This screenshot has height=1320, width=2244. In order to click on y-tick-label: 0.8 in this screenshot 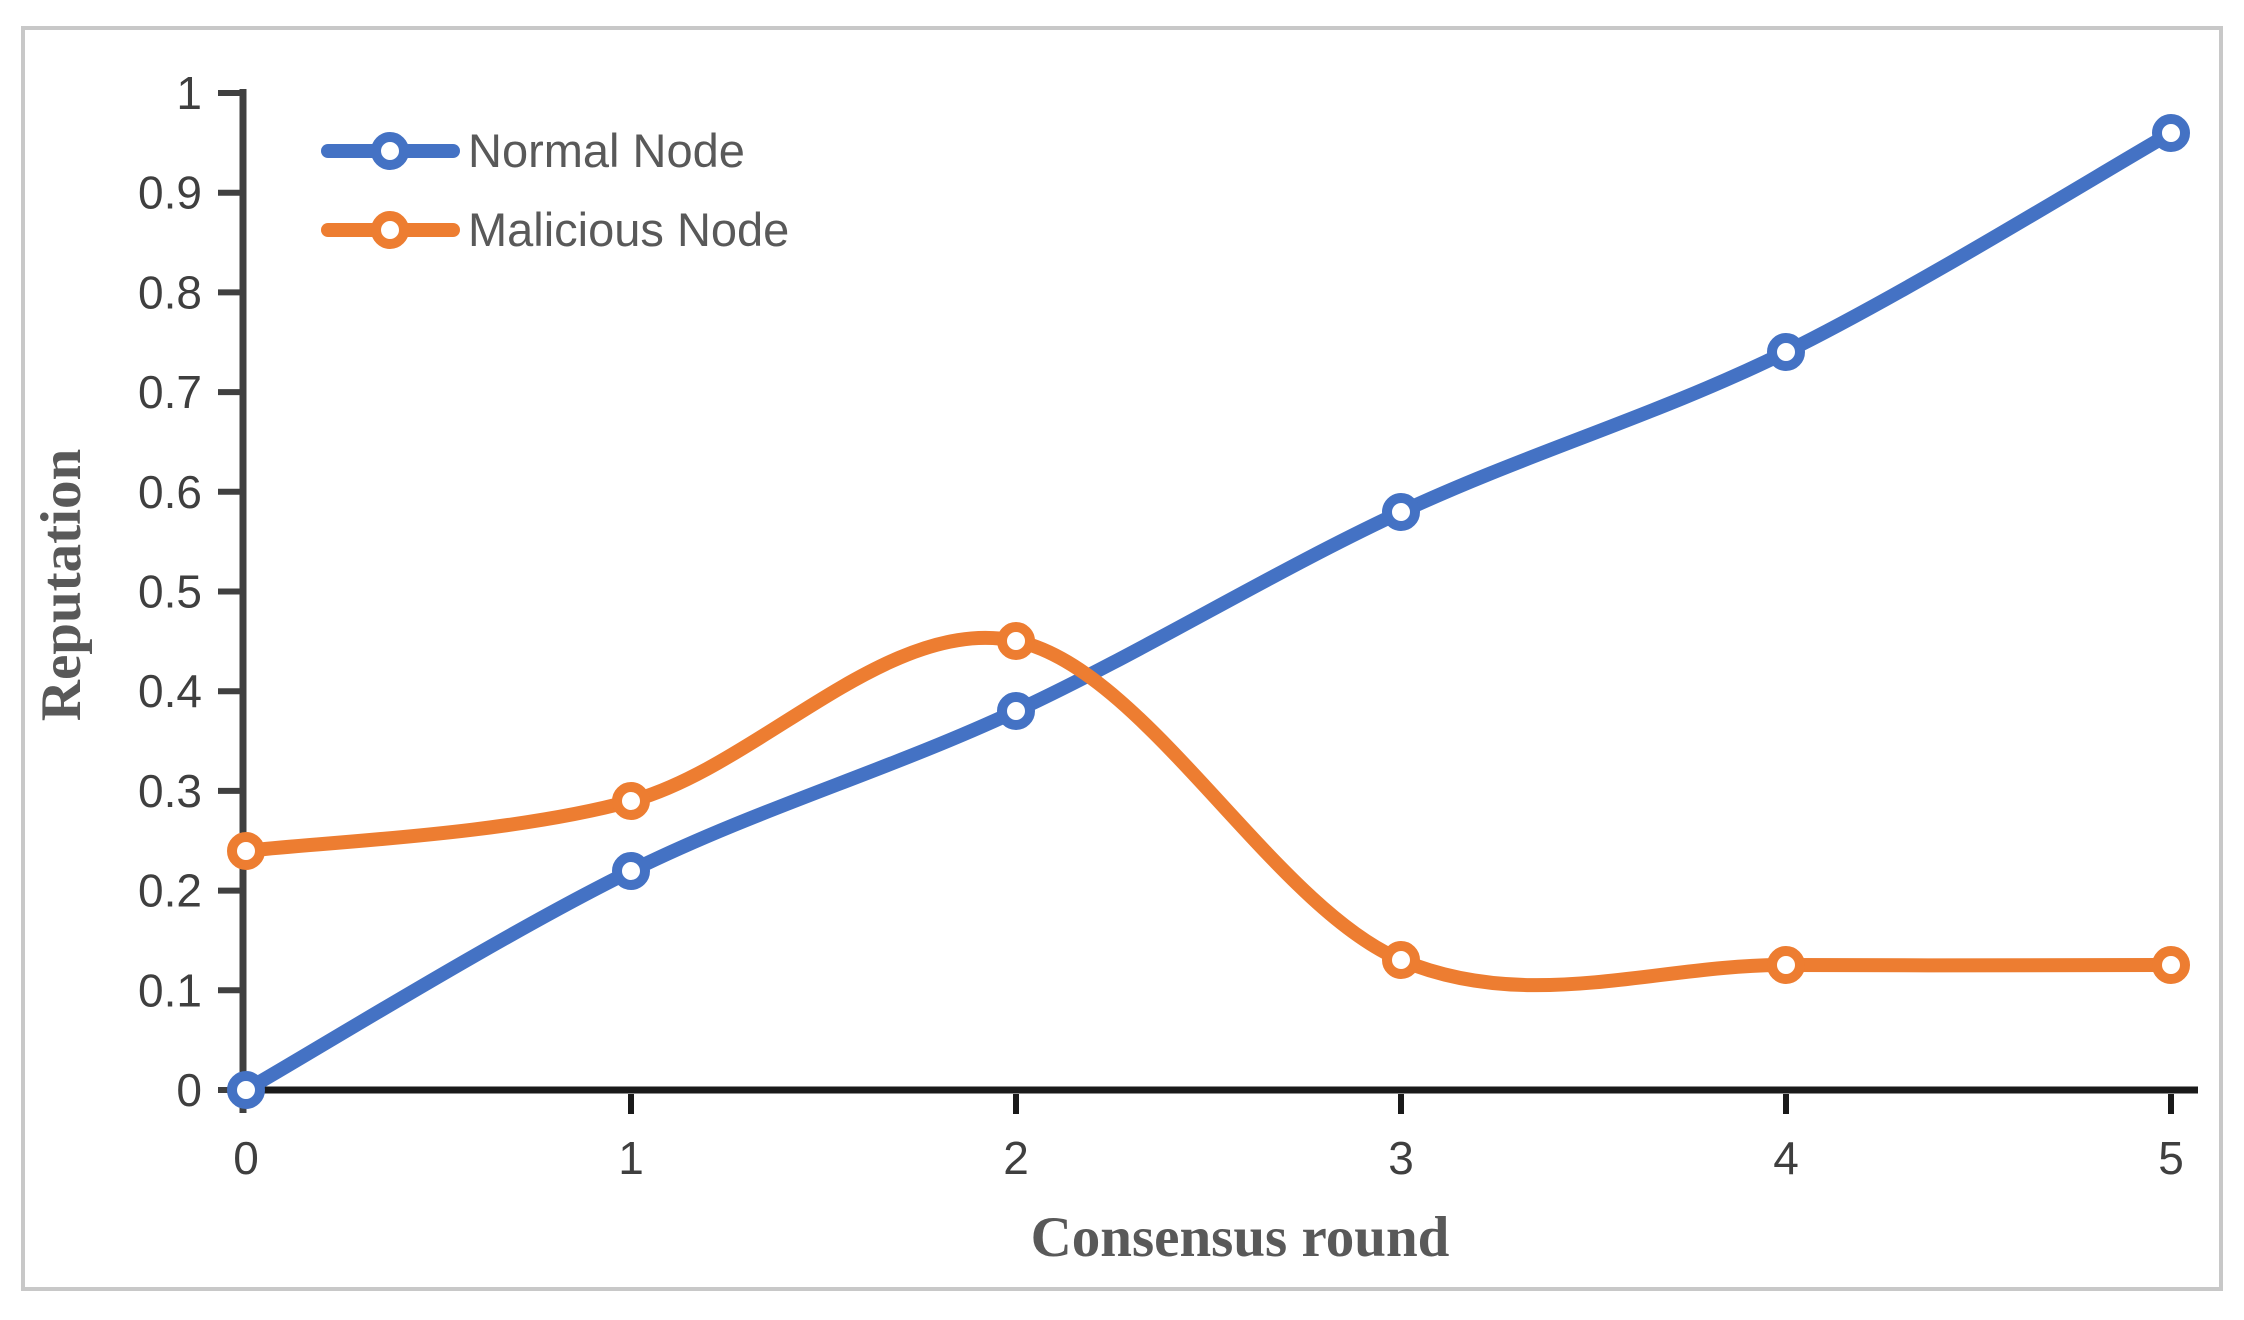, I will do `click(170, 292)`.